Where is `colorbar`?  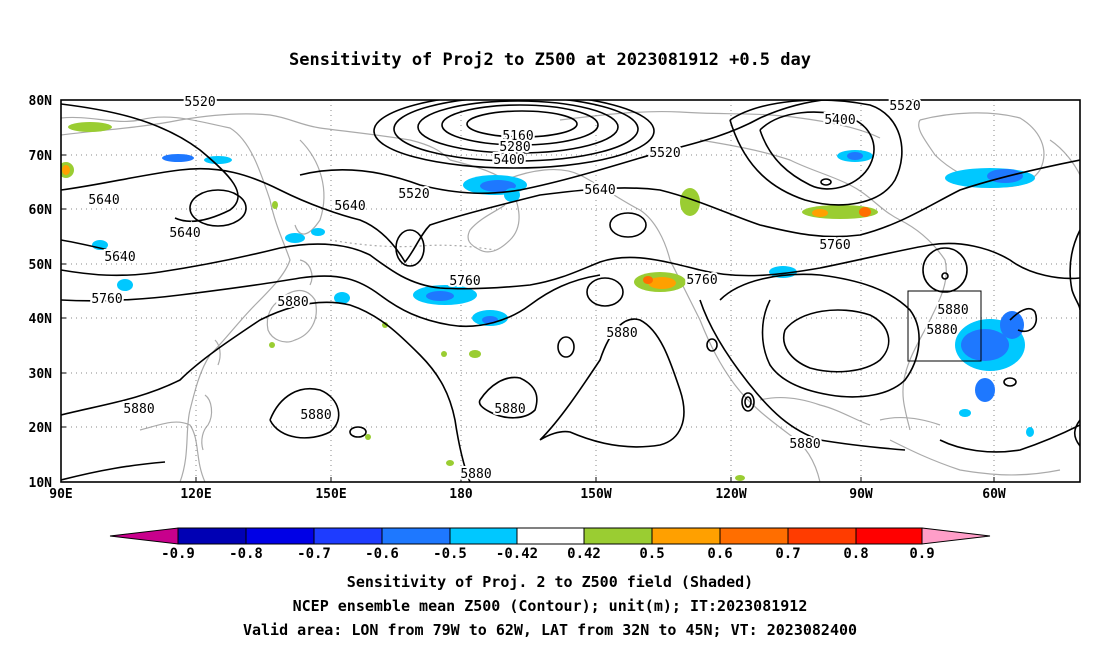
colorbar is located at coordinates (550, 536).